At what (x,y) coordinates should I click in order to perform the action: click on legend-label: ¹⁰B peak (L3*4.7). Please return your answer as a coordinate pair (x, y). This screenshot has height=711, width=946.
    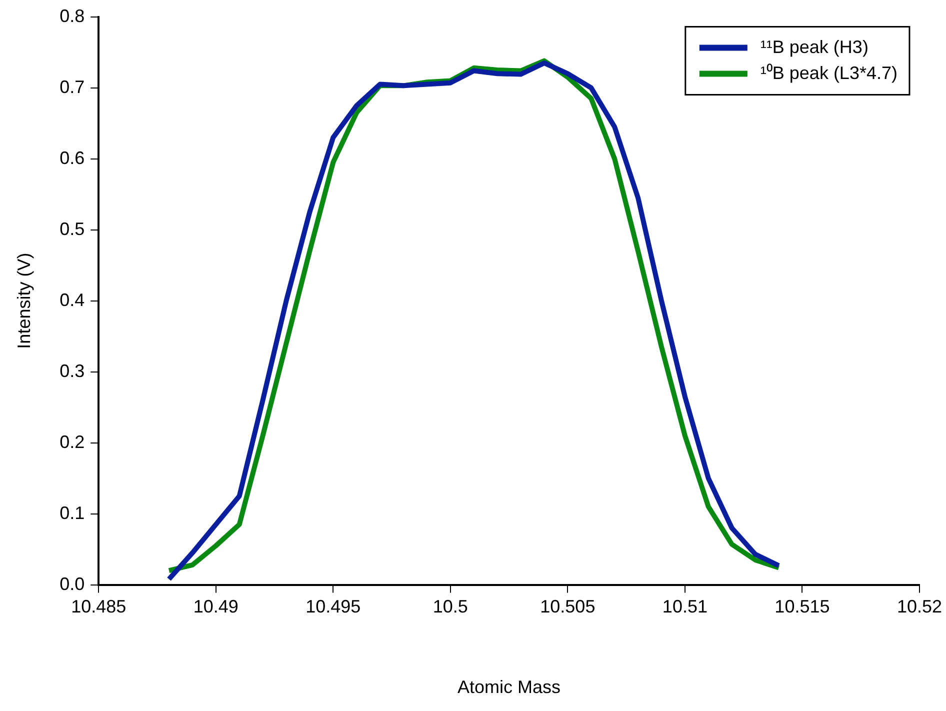
    Looking at the image, I should click on (829, 72).